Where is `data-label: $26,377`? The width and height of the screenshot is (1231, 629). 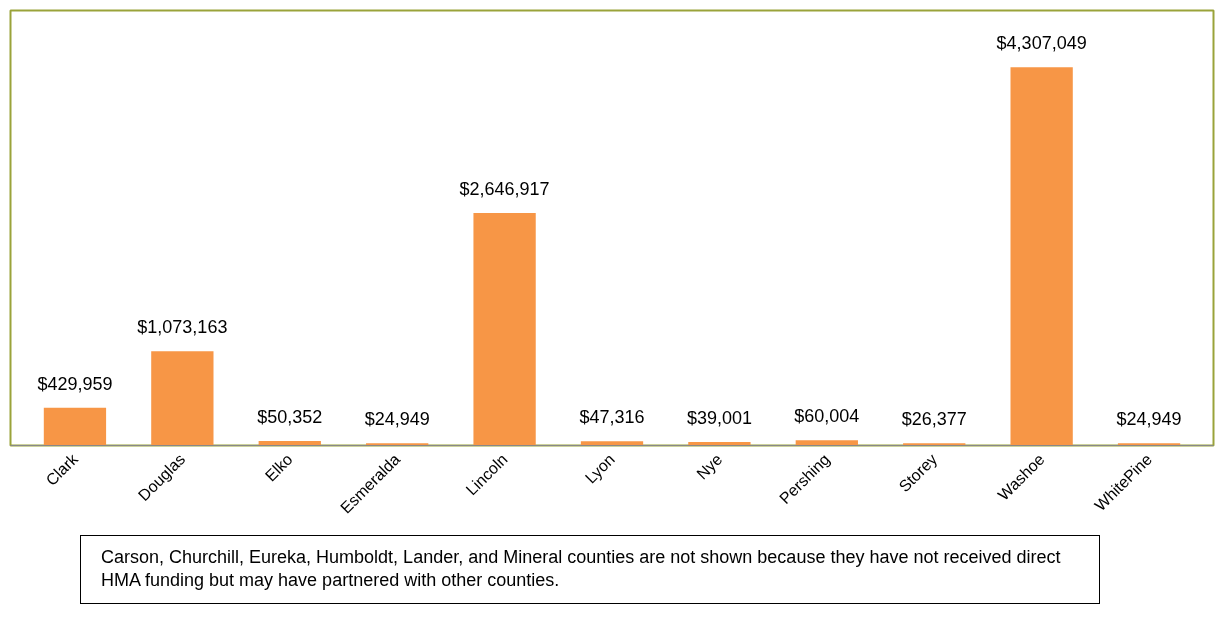
data-label: $26,377 is located at coordinates (934, 419).